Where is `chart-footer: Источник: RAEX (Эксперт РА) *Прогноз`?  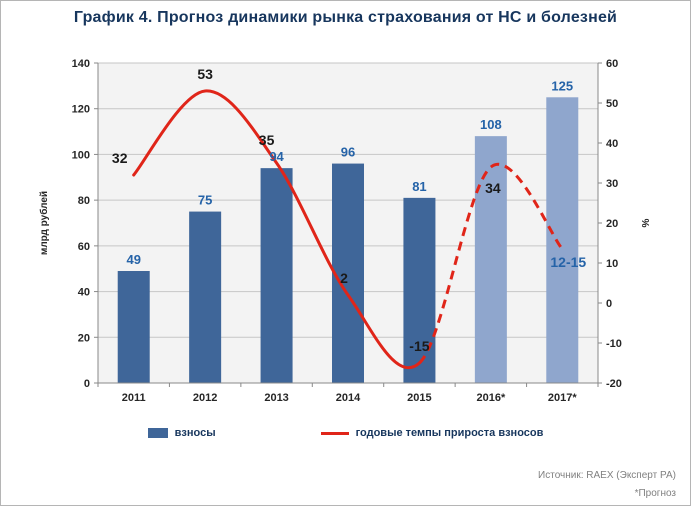 chart-footer: Источник: RAEX (Эксперт РА) *Прогноз is located at coordinates (607, 485).